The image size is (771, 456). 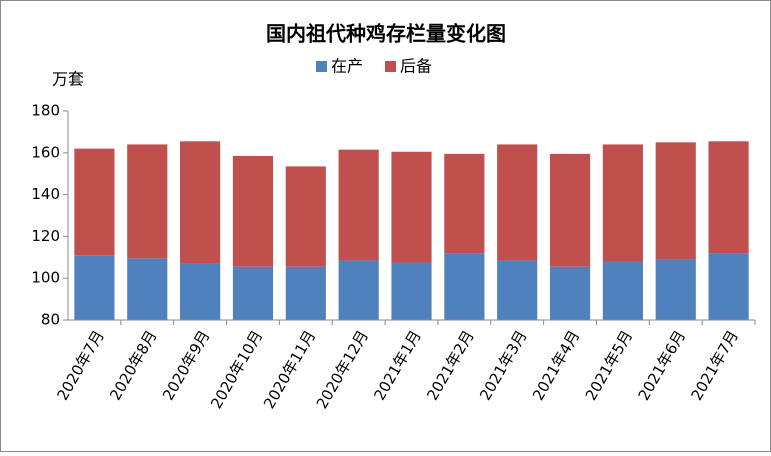 What do you see at coordinates (68, 79) in the screenshot?
I see `y-axis-label: 万套` at bounding box center [68, 79].